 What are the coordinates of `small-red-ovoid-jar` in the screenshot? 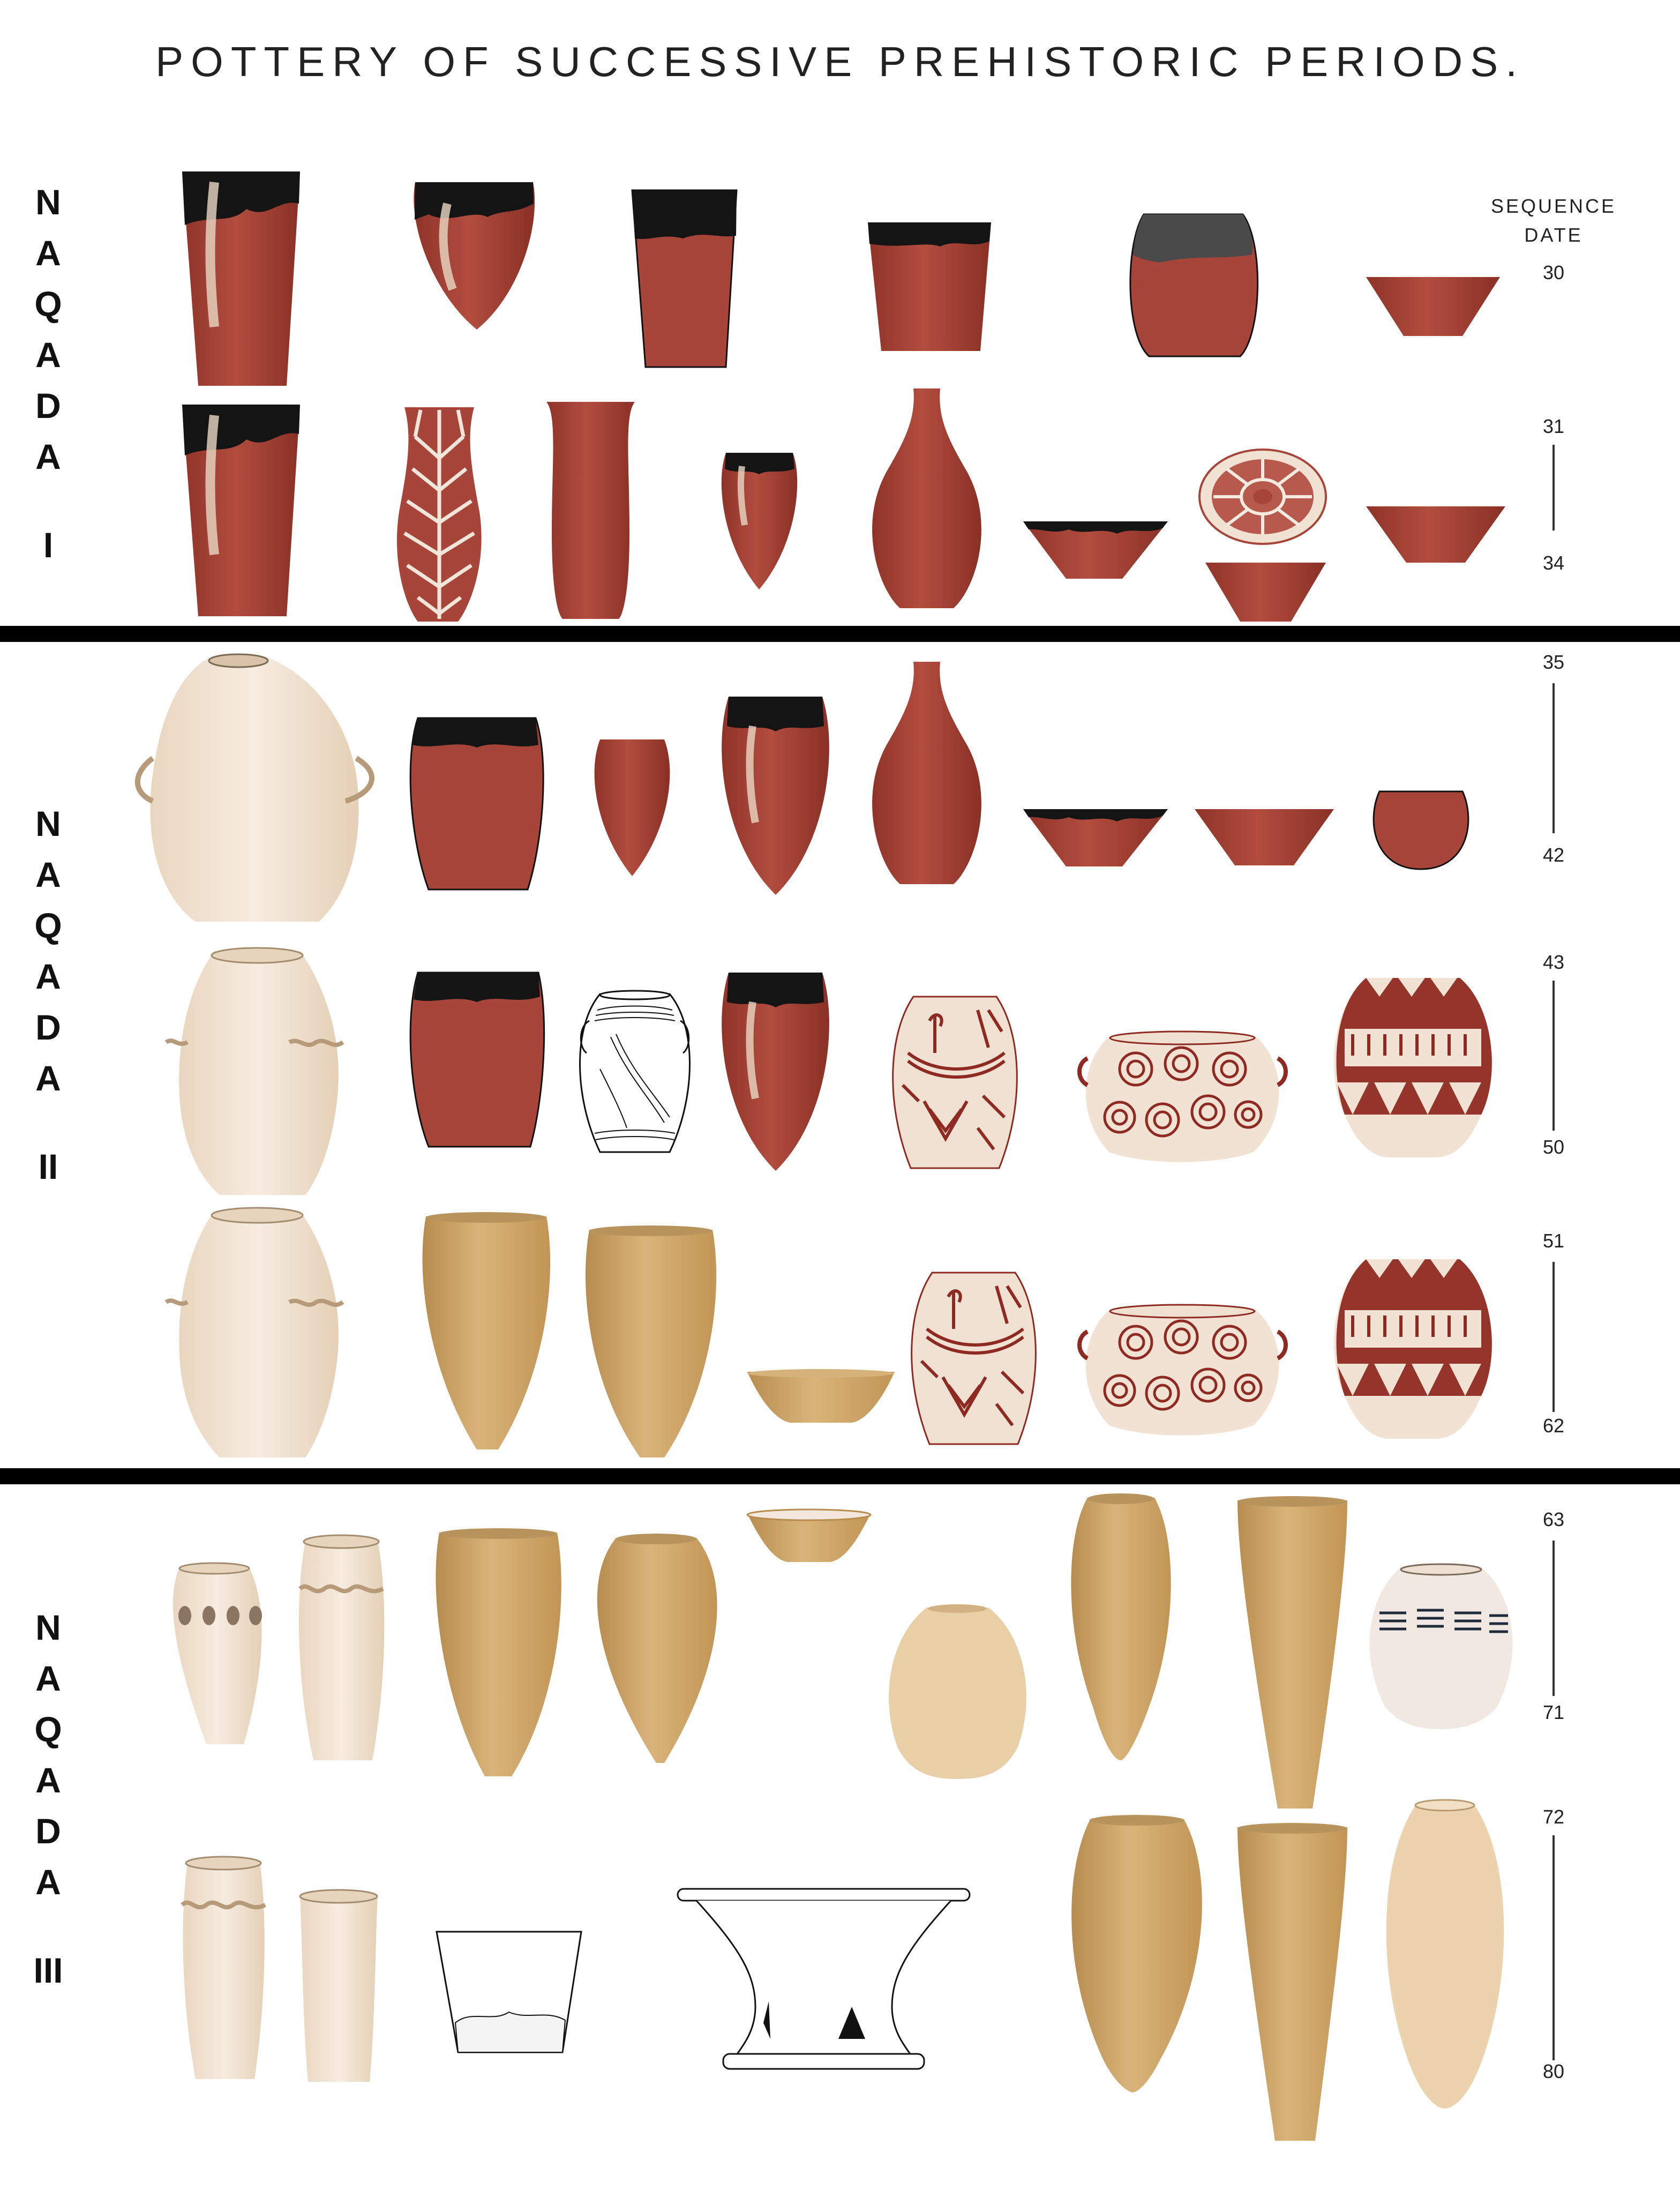 It's located at (632, 808).